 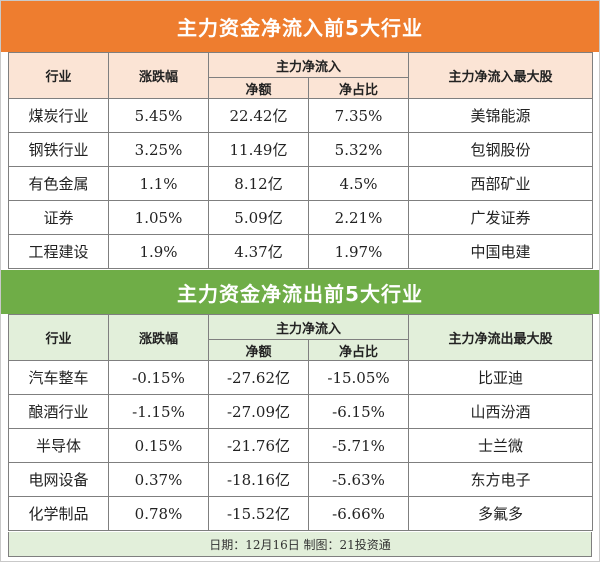 I want to click on change-cell: 1.9%, so click(x=158, y=251).